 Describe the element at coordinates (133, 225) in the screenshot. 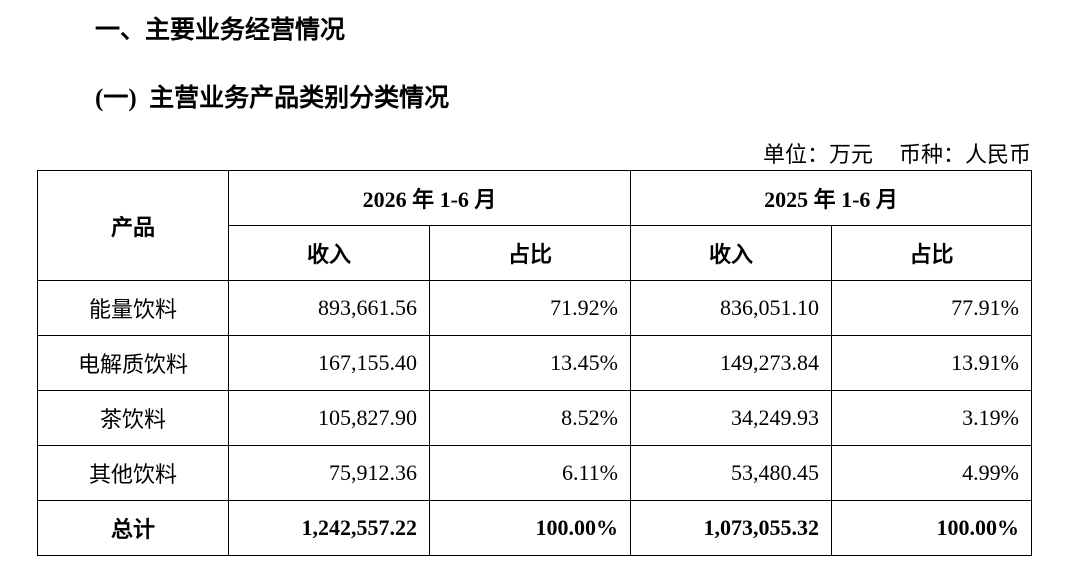

I see `product-header: 产品` at that location.